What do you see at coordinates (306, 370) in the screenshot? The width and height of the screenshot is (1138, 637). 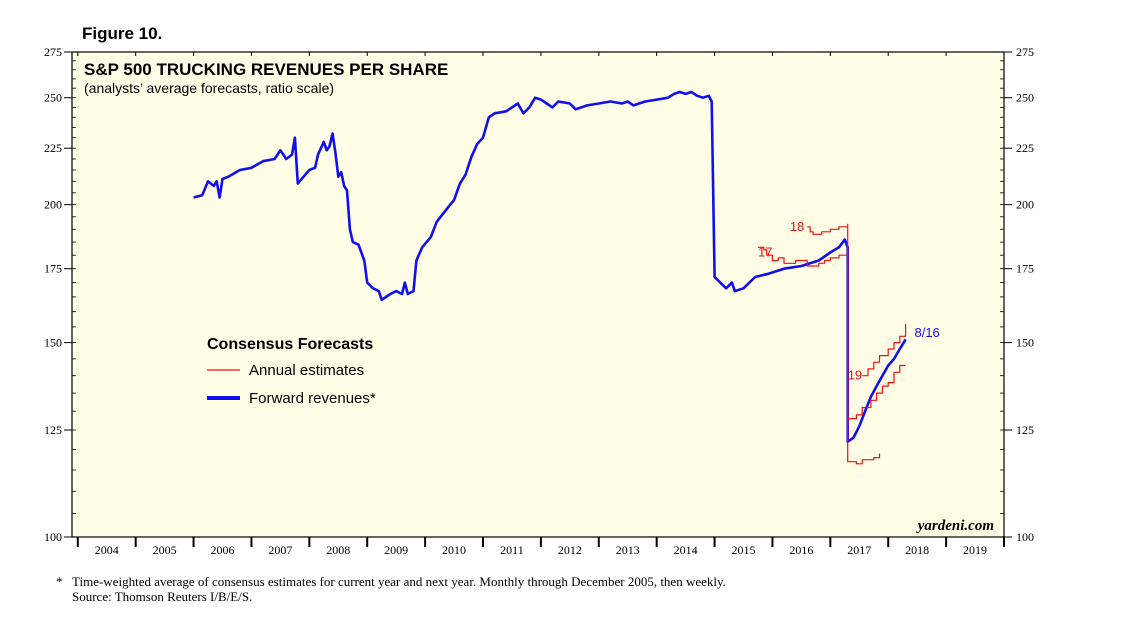 I see `legend-annual-label: Annual estimates` at bounding box center [306, 370].